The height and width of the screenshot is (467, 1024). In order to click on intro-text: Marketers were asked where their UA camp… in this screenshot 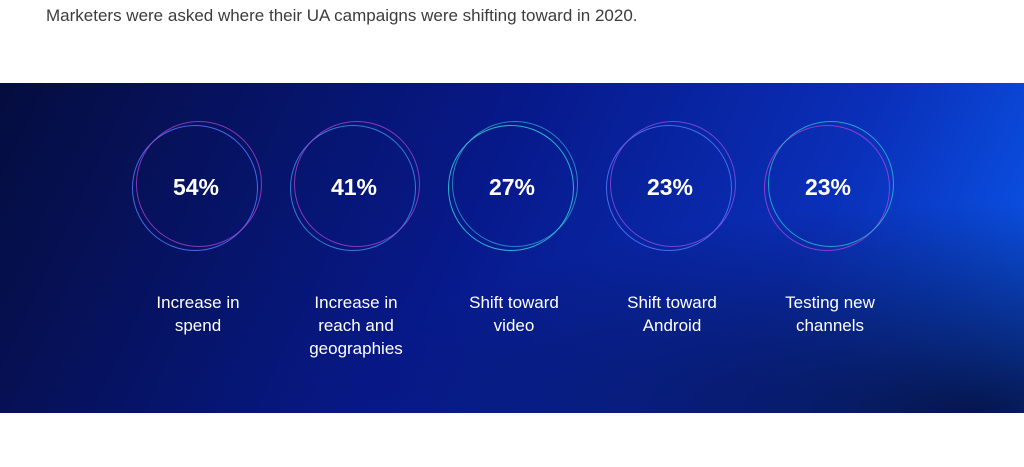, I will do `click(342, 15)`.